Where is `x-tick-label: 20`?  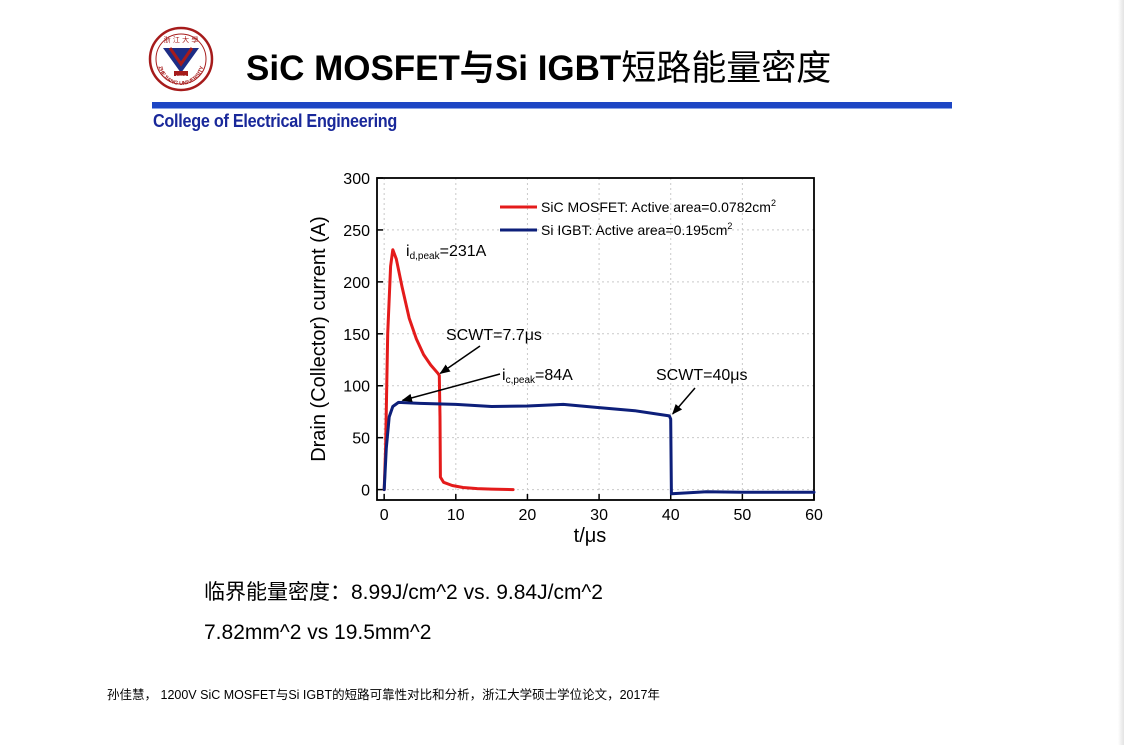
x-tick-label: 20 is located at coordinates (528, 515).